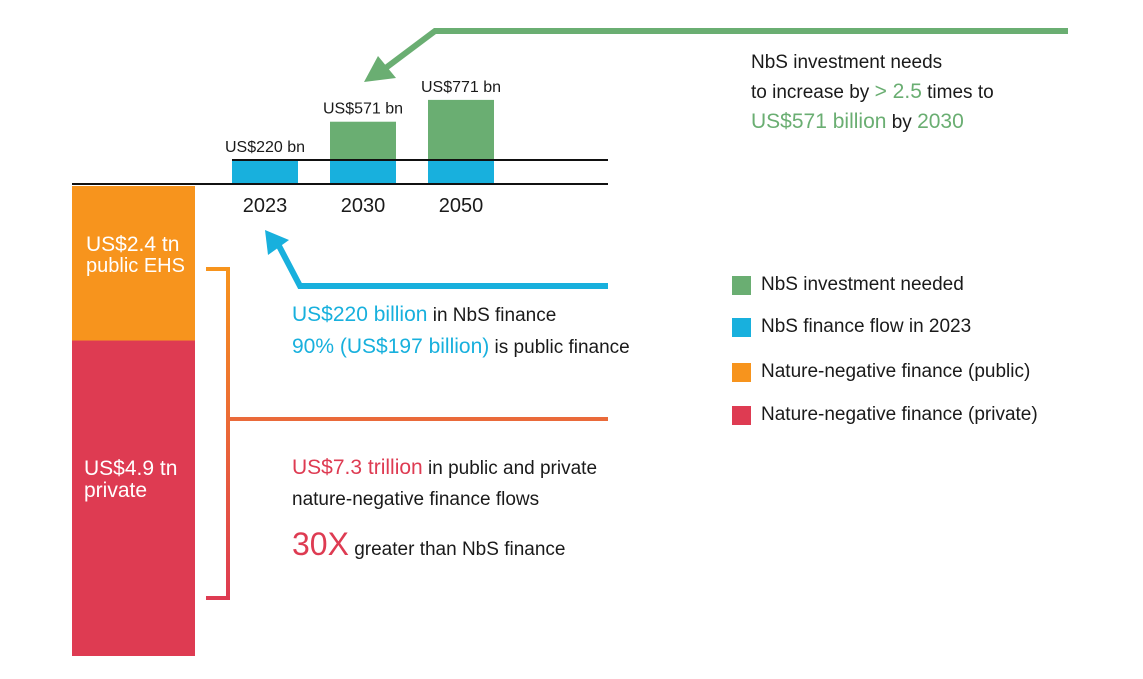 The image size is (1143, 679). Describe the element at coordinates (510, 468) in the screenshot. I see `negative-line1-b: in public and private` at that location.